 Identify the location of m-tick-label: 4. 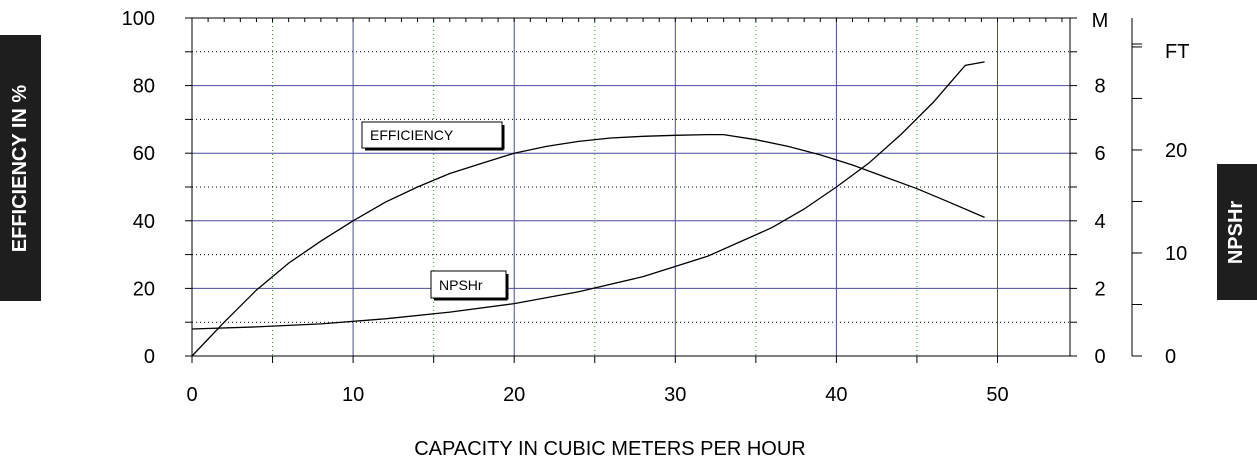
(1099, 222).